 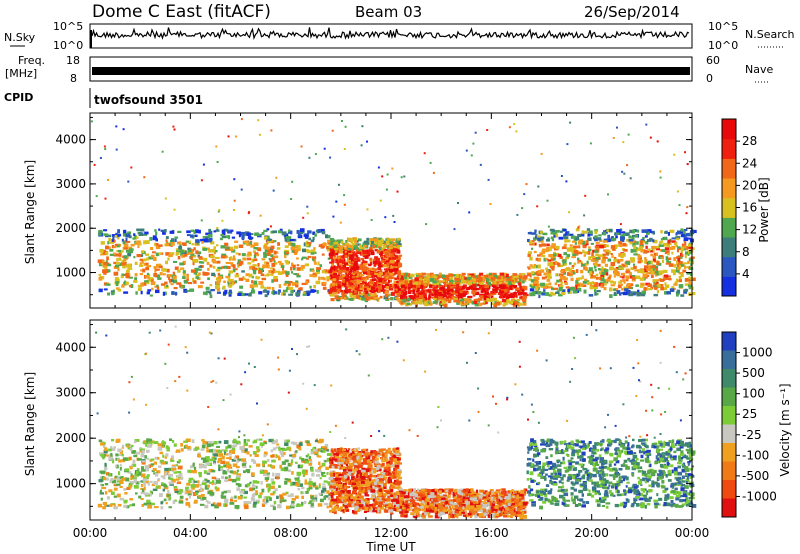 I want to click on nsearch-tick-bottom: 10^0, so click(x=723, y=45).